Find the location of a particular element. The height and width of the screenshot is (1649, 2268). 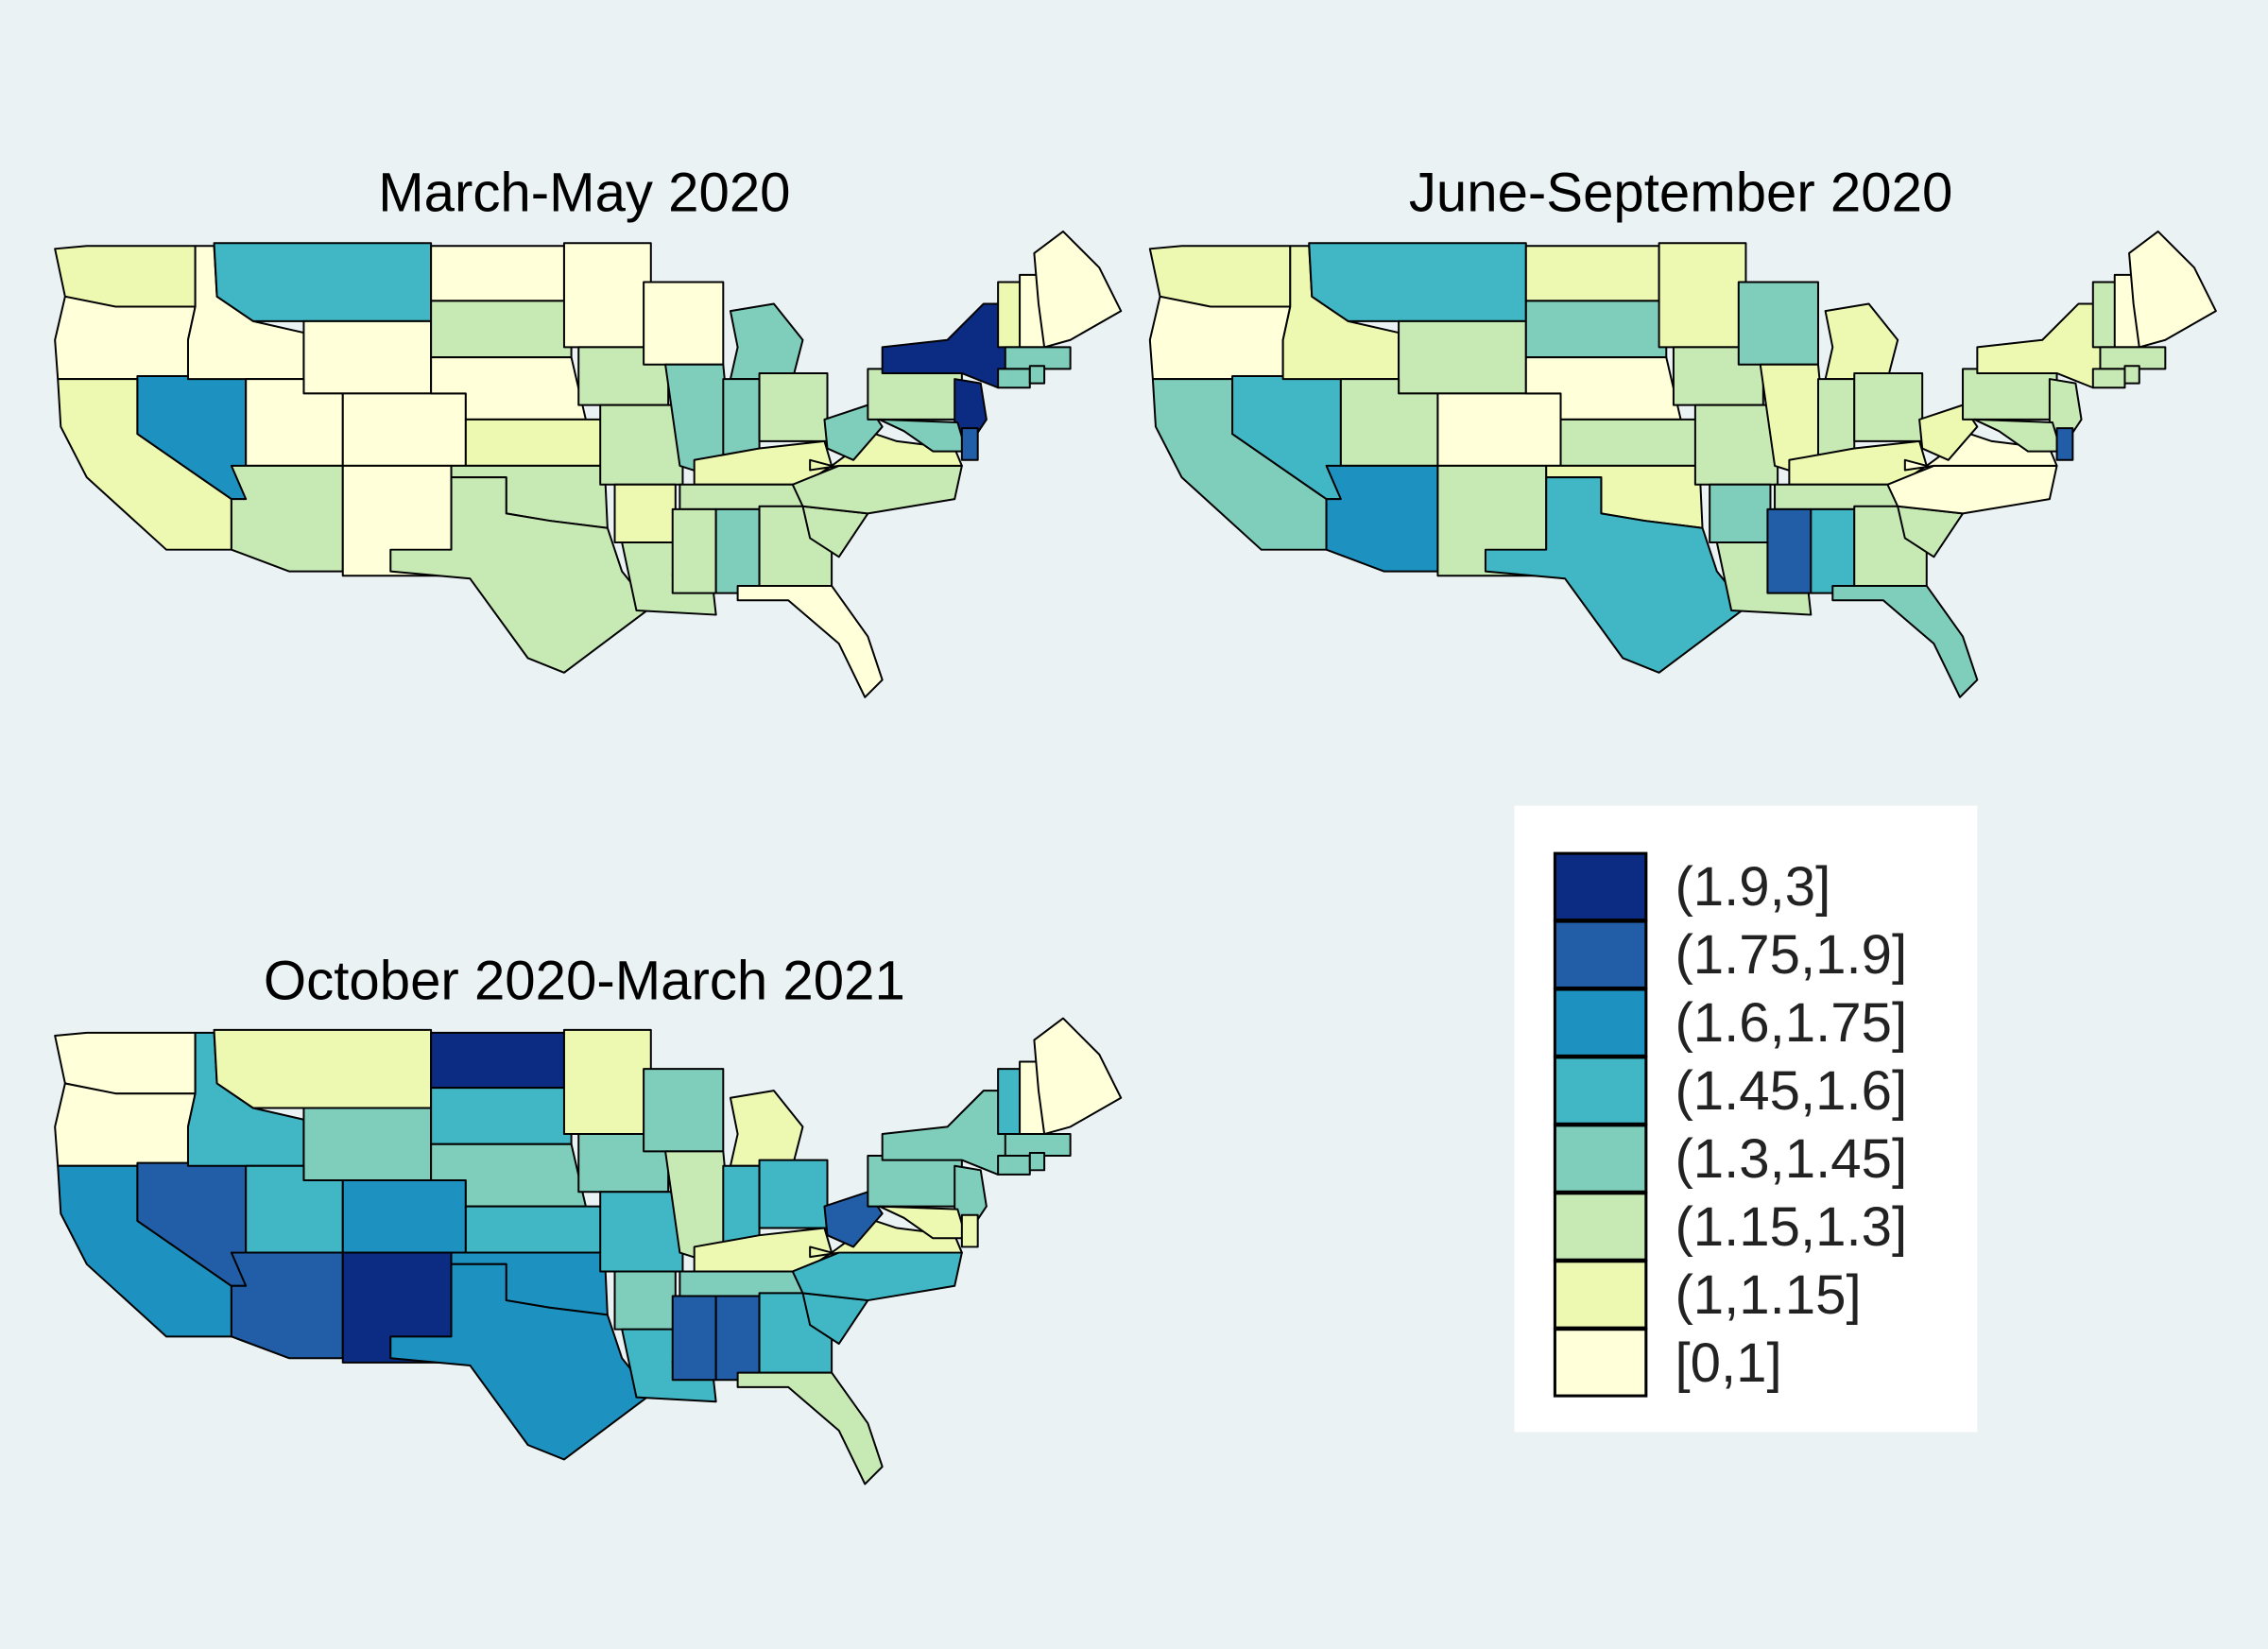

map-march-may-2020 is located at coordinates (588, 464).